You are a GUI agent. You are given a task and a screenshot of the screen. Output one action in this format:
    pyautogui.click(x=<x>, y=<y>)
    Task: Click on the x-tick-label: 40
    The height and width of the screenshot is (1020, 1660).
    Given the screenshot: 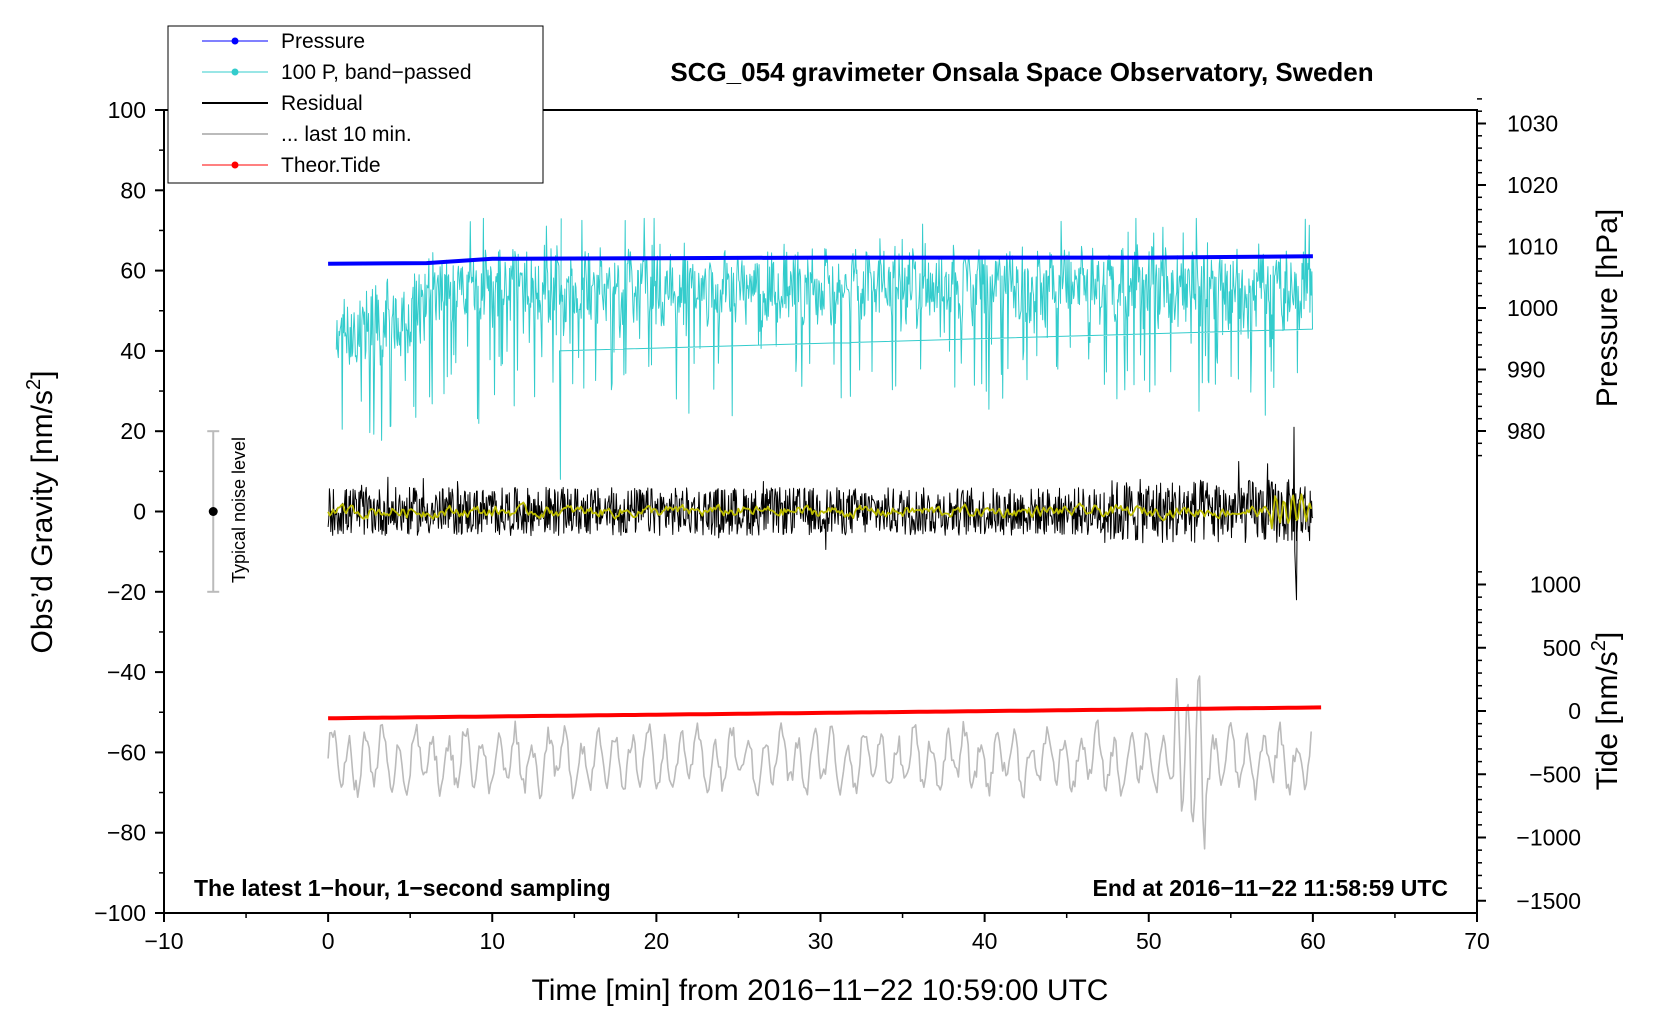 What is the action you would take?
    pyautogui.click(x=985, y=941)
    